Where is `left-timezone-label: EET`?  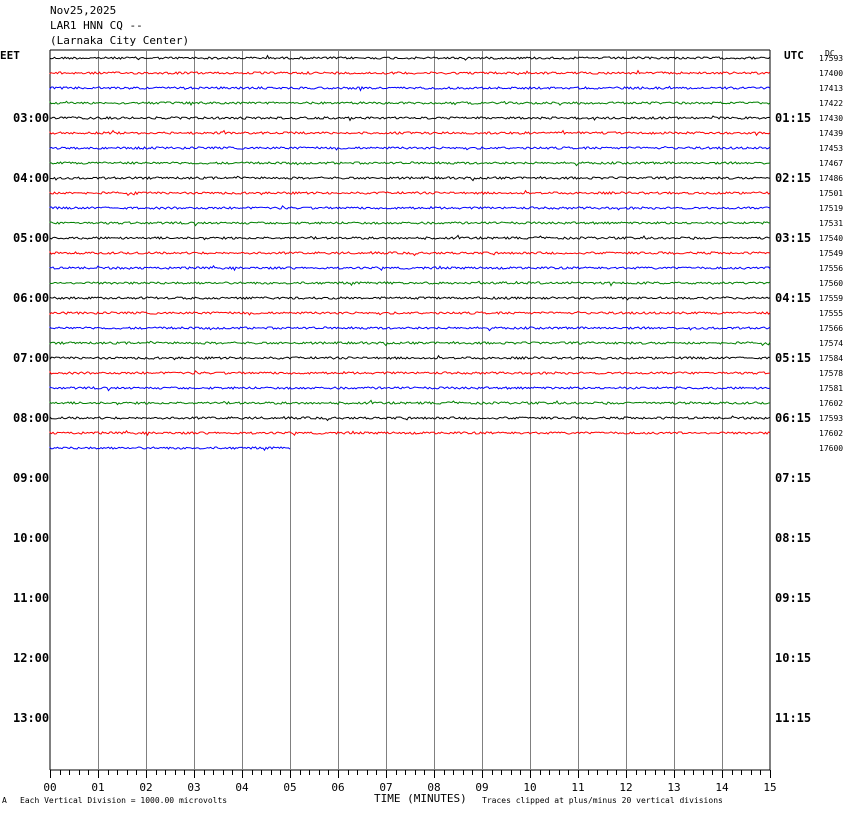
left-timezone-label: EET is located at coordinates (10, 55).